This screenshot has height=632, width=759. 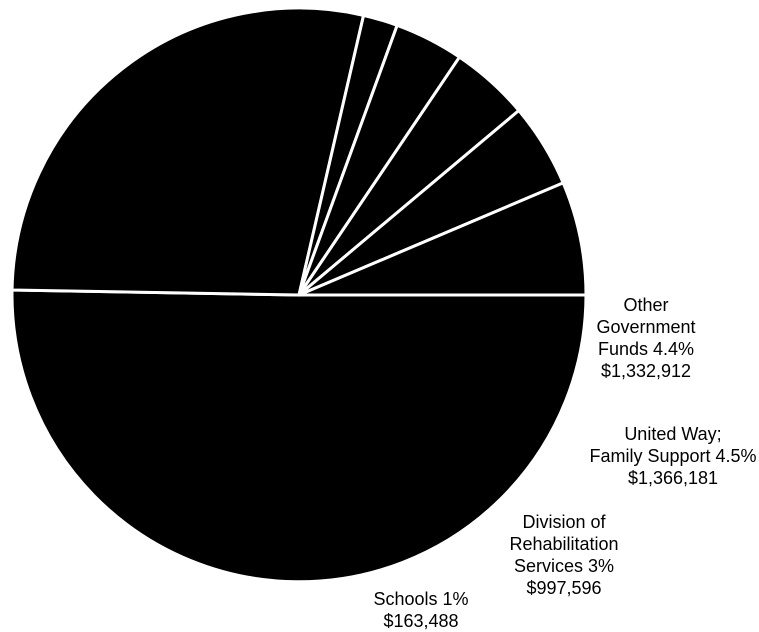 I want to click on pie-slice-other-government, so click(x=442, y=239).